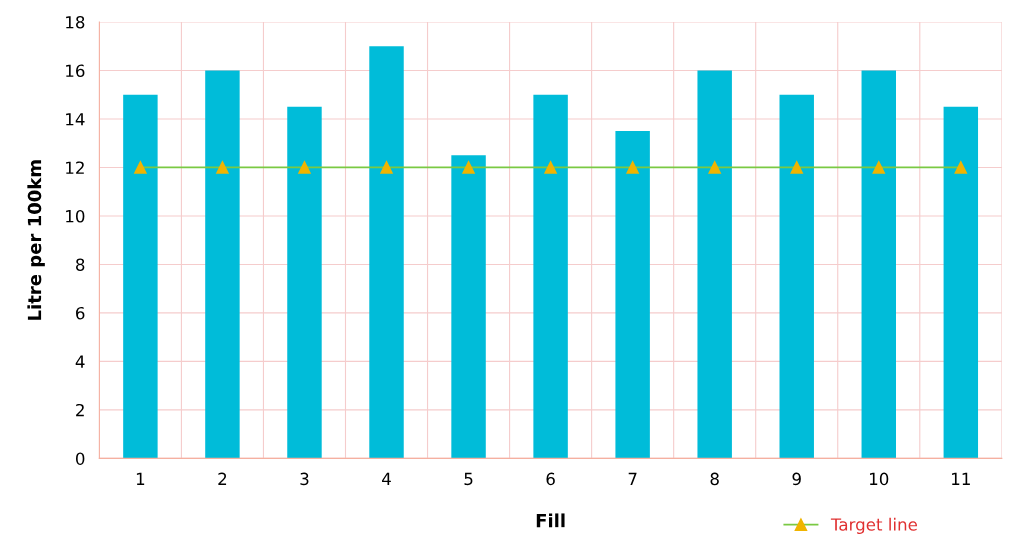 The height and width of the screenshot is (549, 1014). I want to click on y-tick-label: 2, so click(80, 410).